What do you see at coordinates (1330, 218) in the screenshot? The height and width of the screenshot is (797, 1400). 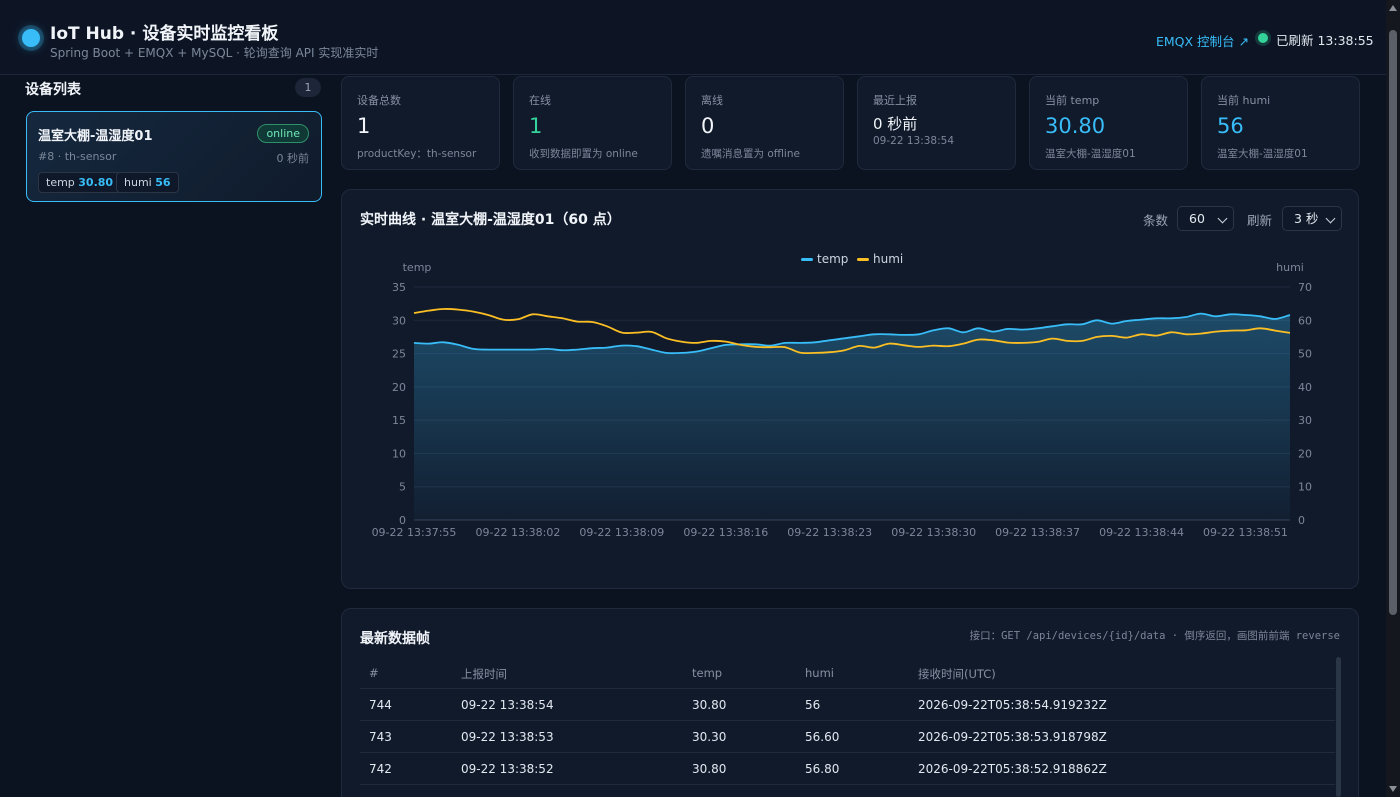 I see `chevron-down-icon` at bounding box center [1330, 218].